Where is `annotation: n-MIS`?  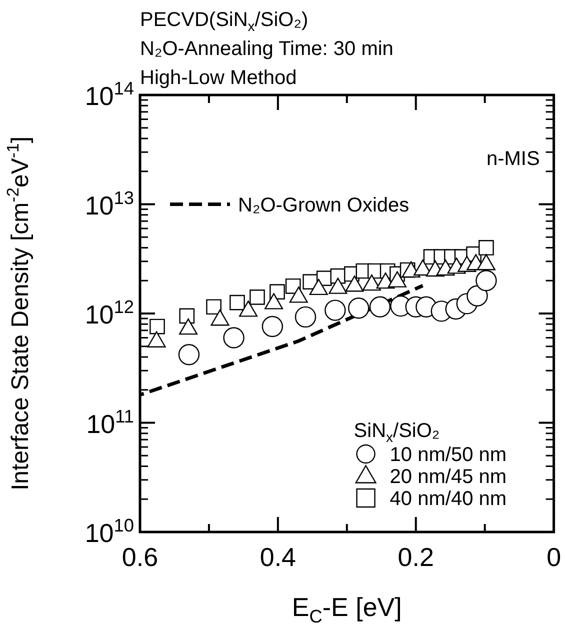 annotation: n-MIS is located at coordinates (513, 159).